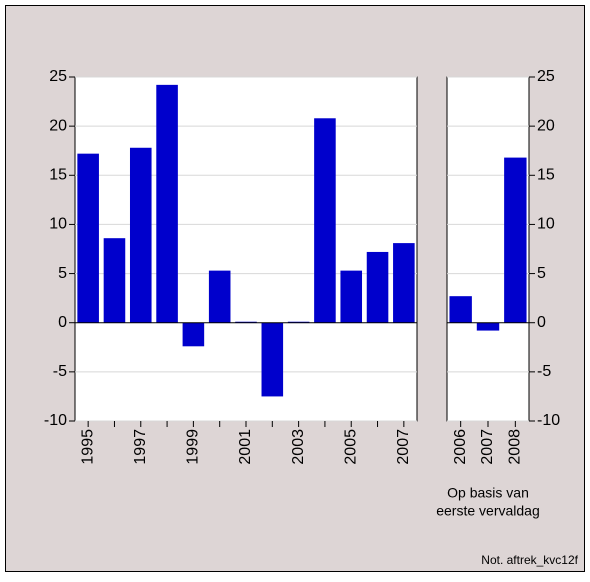 The width and height of the screenshot is (590, 582). What do you see at coordinates (193, 447) in the screenshot?
I see `x-tick-label: 1999` at bounding box center [193, 447].